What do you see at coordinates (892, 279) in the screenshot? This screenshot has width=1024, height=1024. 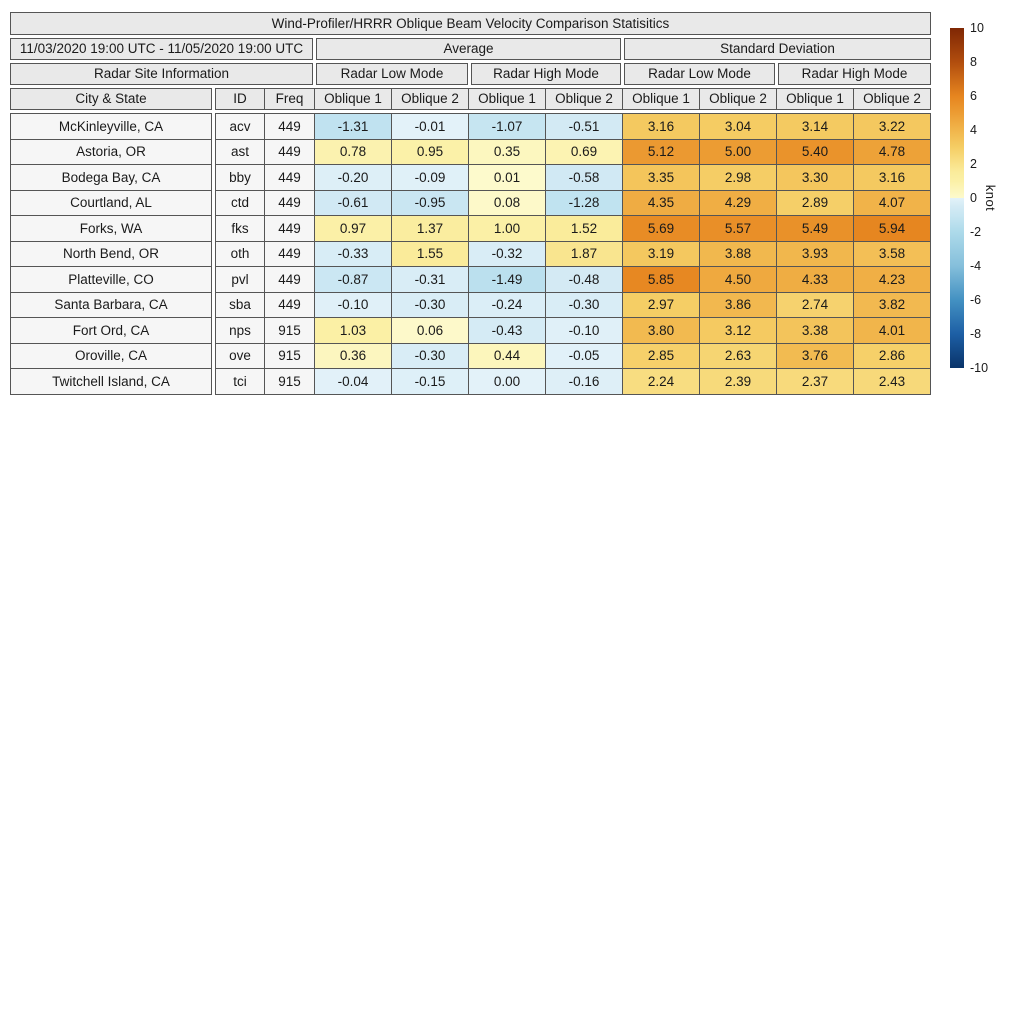 I see `value-cell: 4.23` at bounding box center [892, 279].